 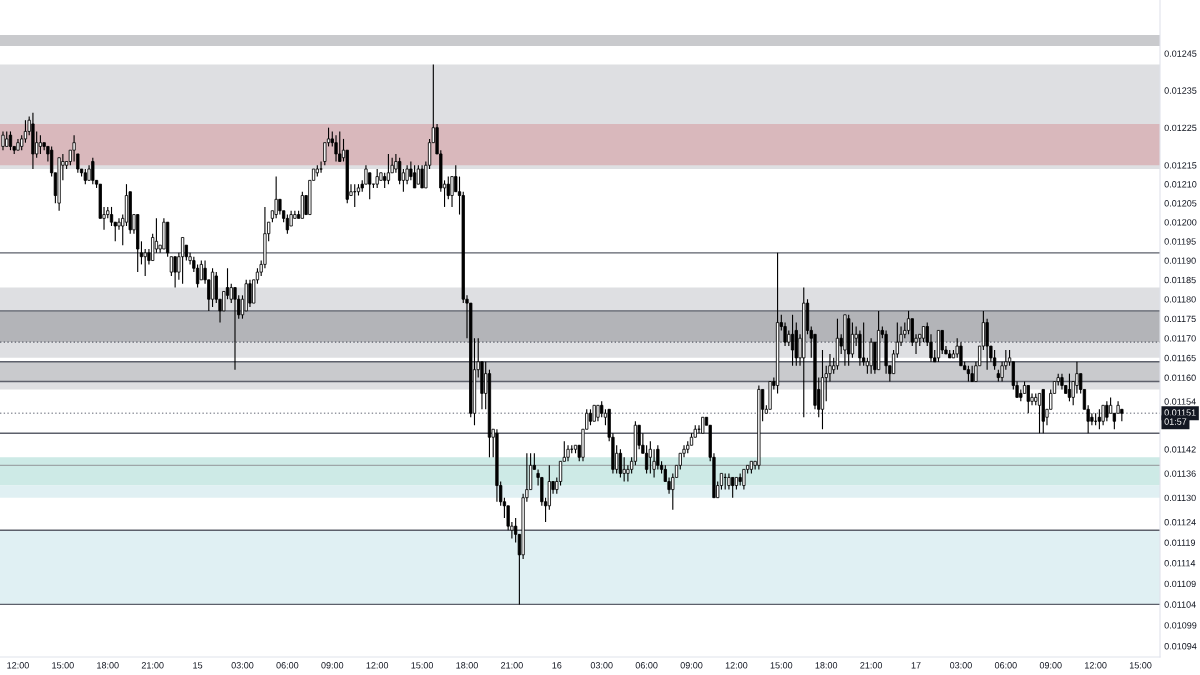 I want to click on y-tick-label: 0.01114, so click(x=1180, y=563).